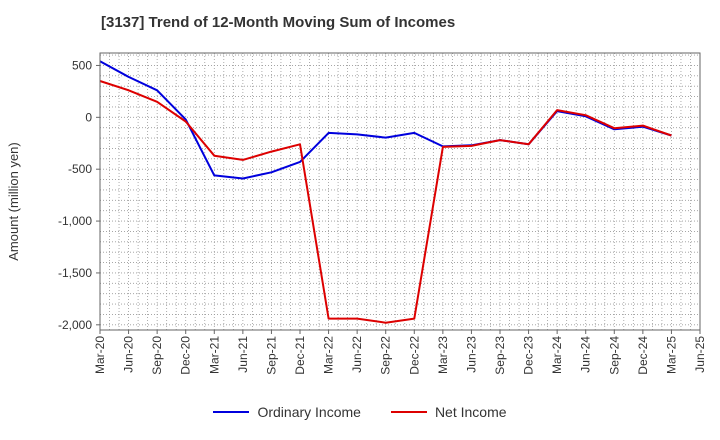  What do you see at coordinates (80, 169) in the screenshot?
I see `y-tick-label: -500` at bounding box center [80, 169].